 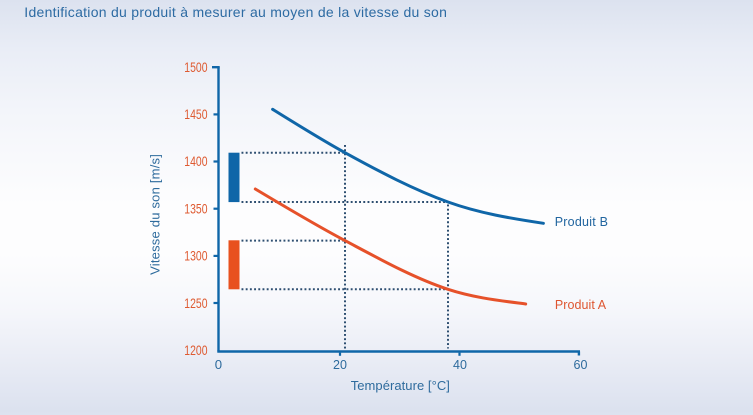 I want to click on svg-text: 40, so click(x=460, y=364).